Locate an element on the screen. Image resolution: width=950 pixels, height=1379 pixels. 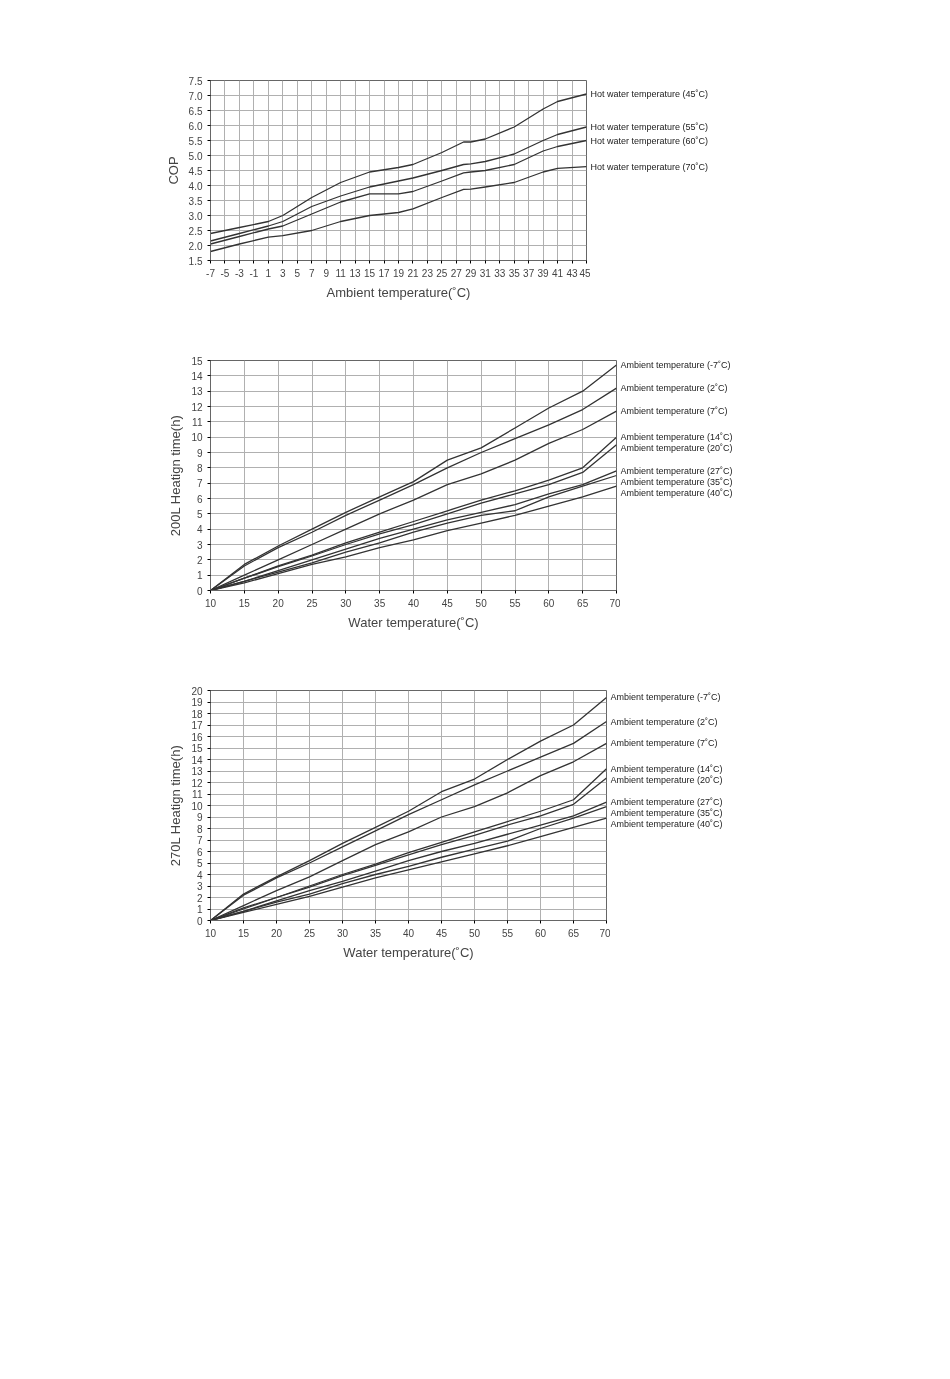
series-label: Ambient temperature (2˚C) is located at coordinates (674, 388).